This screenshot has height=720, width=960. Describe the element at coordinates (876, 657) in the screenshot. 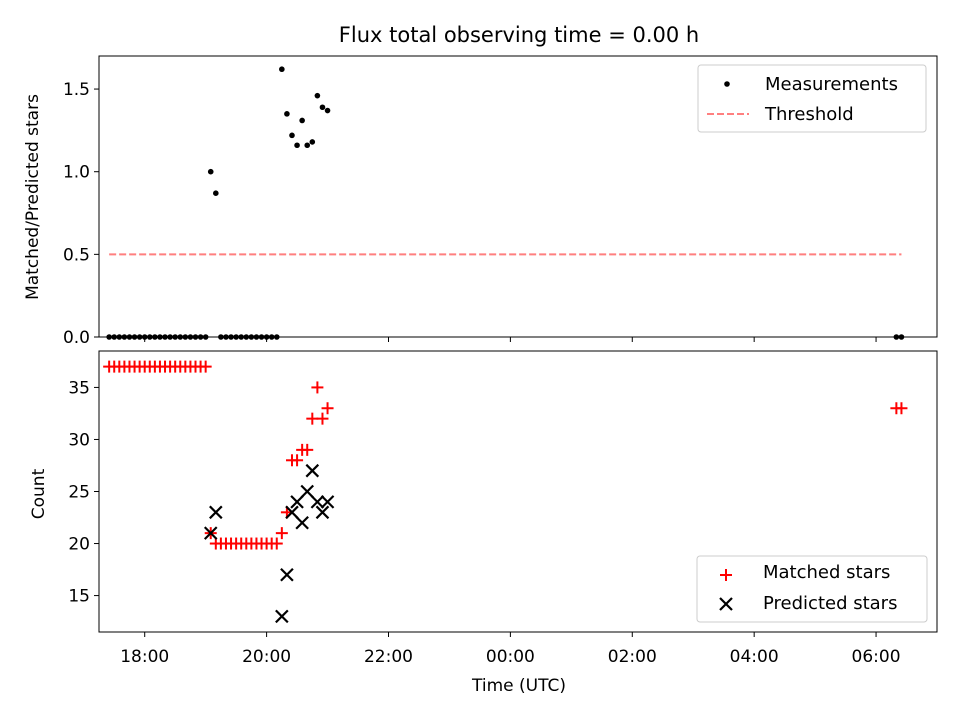

I see `x-tick-label: 06:00` at that location.